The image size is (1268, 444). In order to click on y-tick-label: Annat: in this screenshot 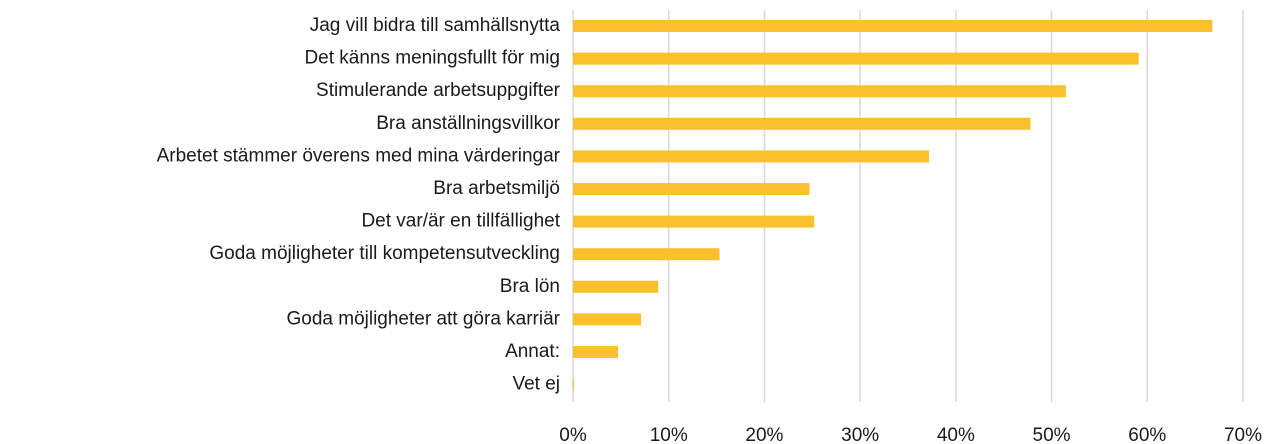, I will do `click(532, 351)`.